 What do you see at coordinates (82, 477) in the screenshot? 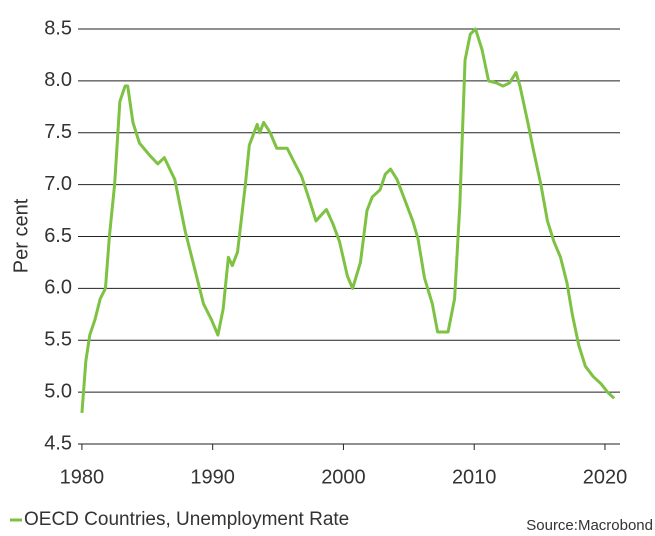
I see `x-tick-label: 1980` at bounding box center [82, 477].